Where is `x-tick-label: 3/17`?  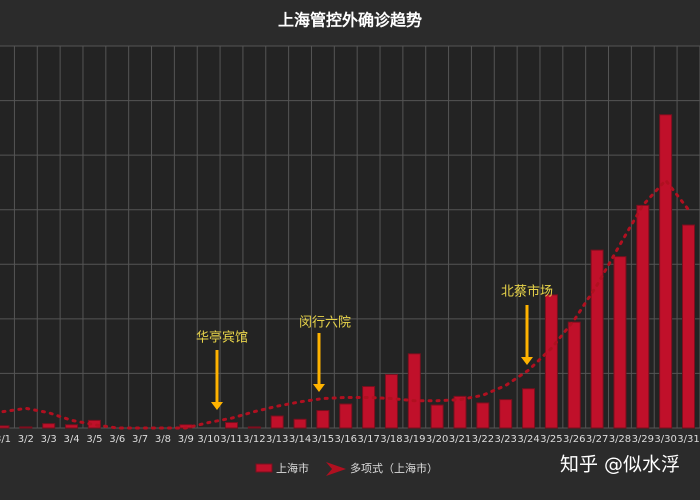
x-tick-label: 3/17 is located at coordinates (368, 439).